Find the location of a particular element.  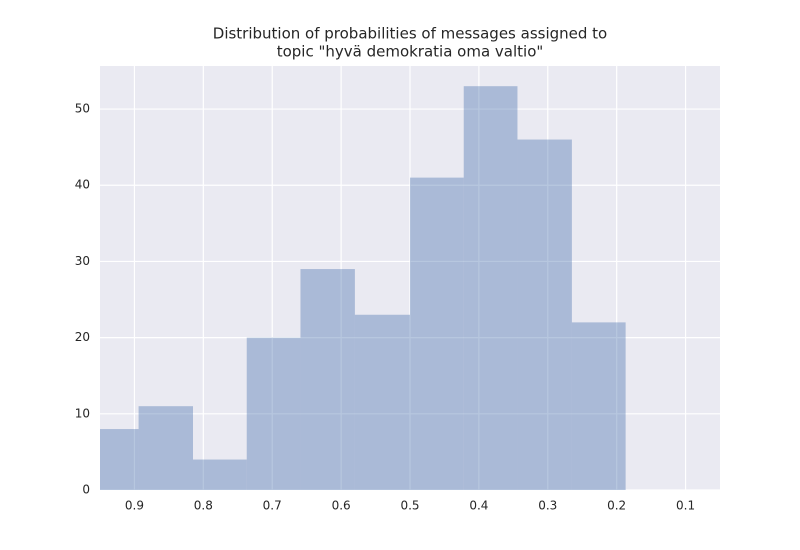

y-tick-label: 0 is located at coordinates (86, 490).